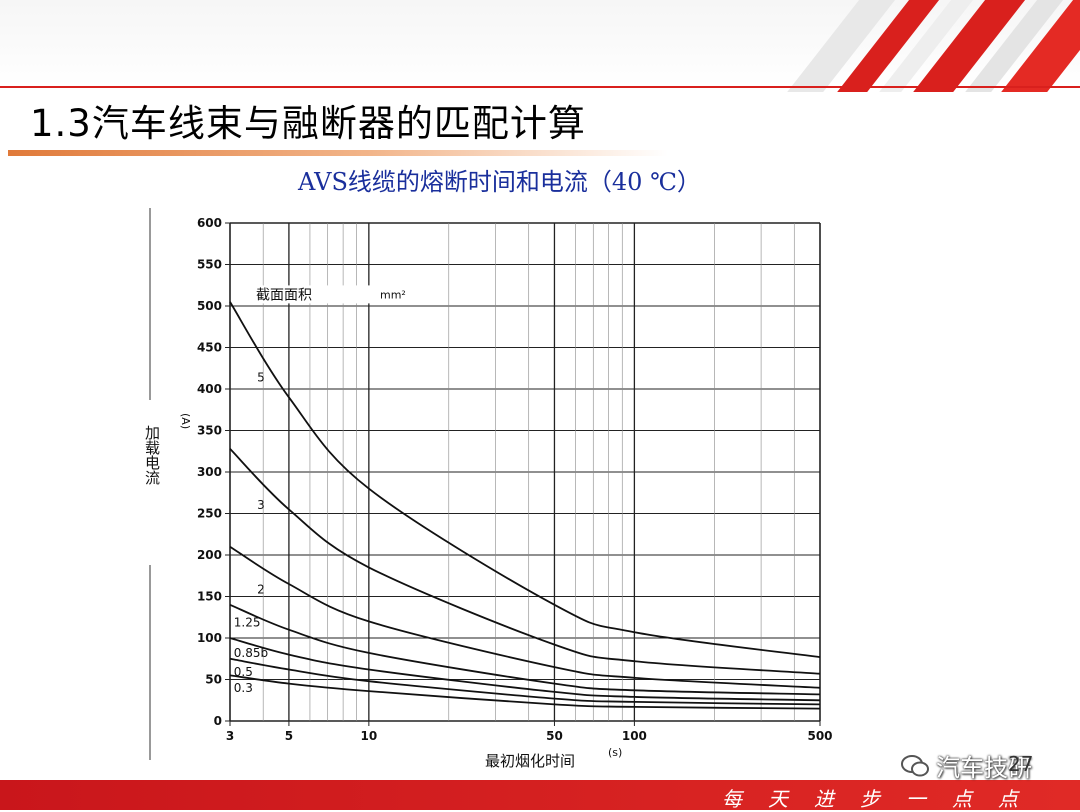 The width and height of the screenshot is (1080, 812). I want to click on footer-bar, so click(540, 795).